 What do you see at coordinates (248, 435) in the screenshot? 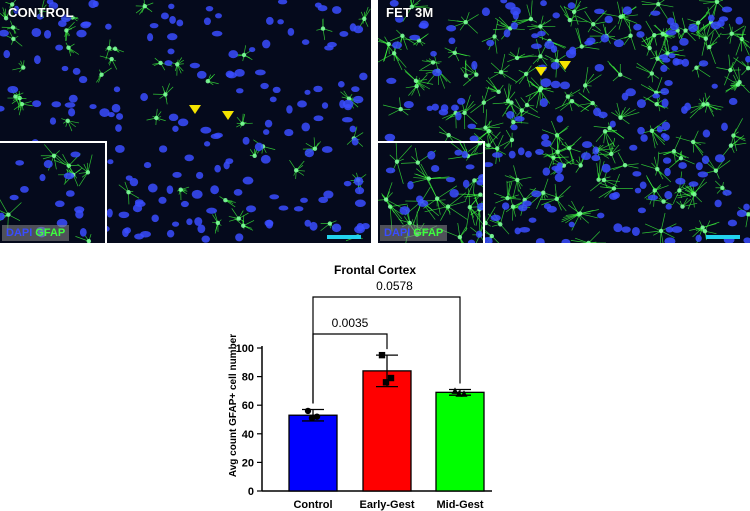
I see `y-tick-label: 40` at bounding box center [248, 435].